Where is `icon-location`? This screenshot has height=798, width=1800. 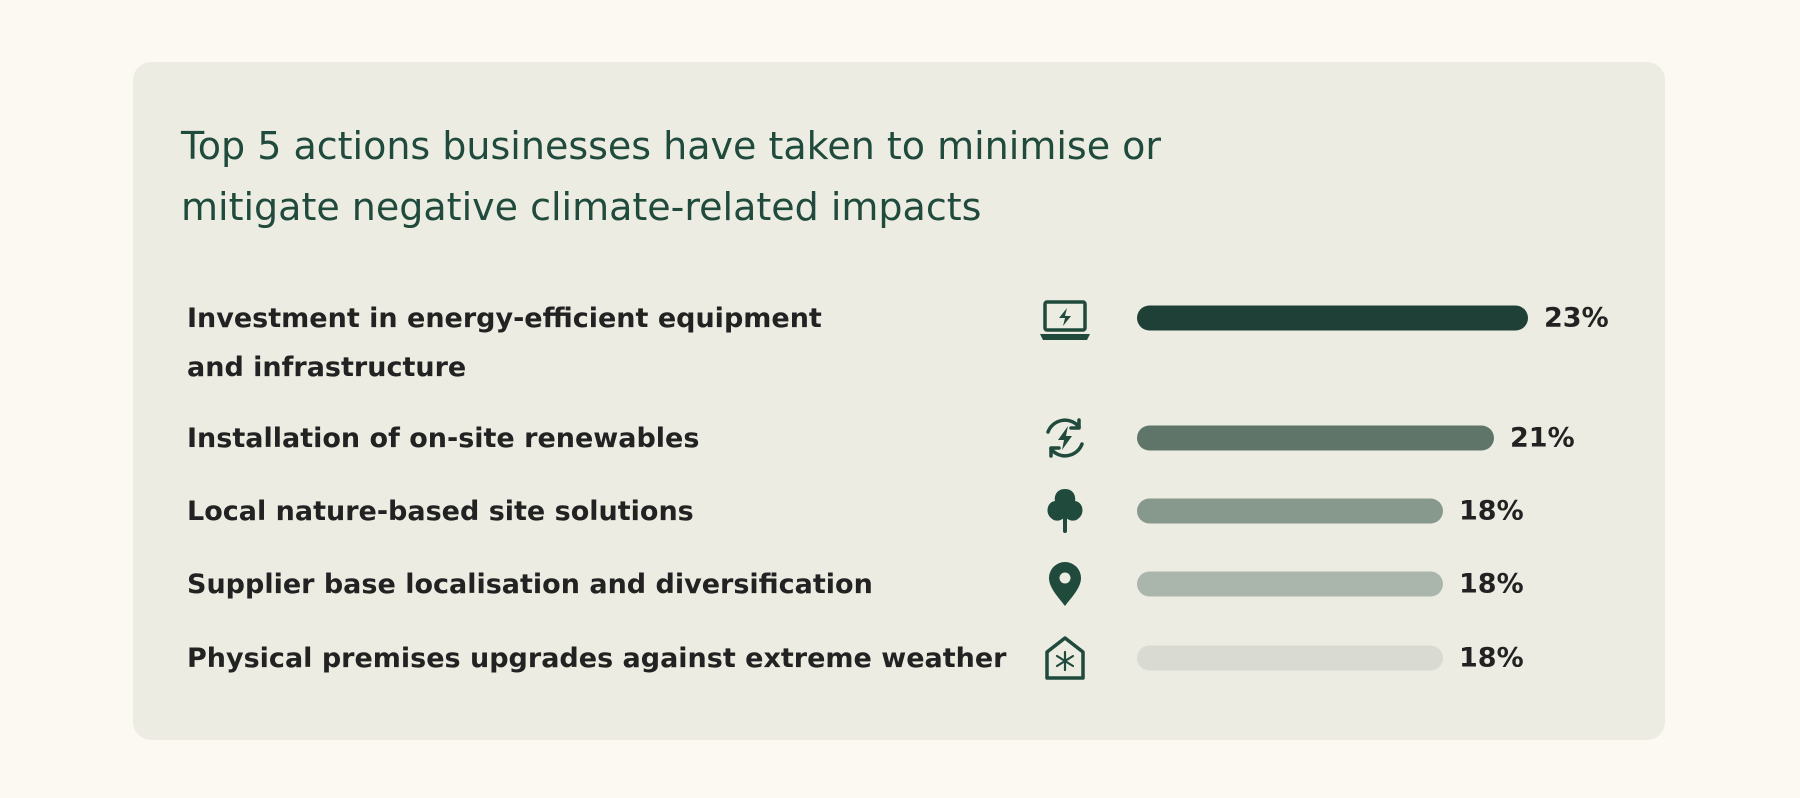
icon-location is located at coordinates (1065, 584).